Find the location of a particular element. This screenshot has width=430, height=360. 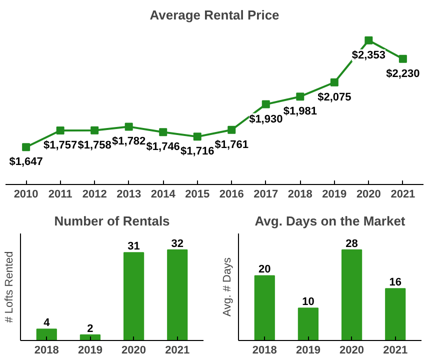

data-label: 4 is located at coordinates (47, 323).